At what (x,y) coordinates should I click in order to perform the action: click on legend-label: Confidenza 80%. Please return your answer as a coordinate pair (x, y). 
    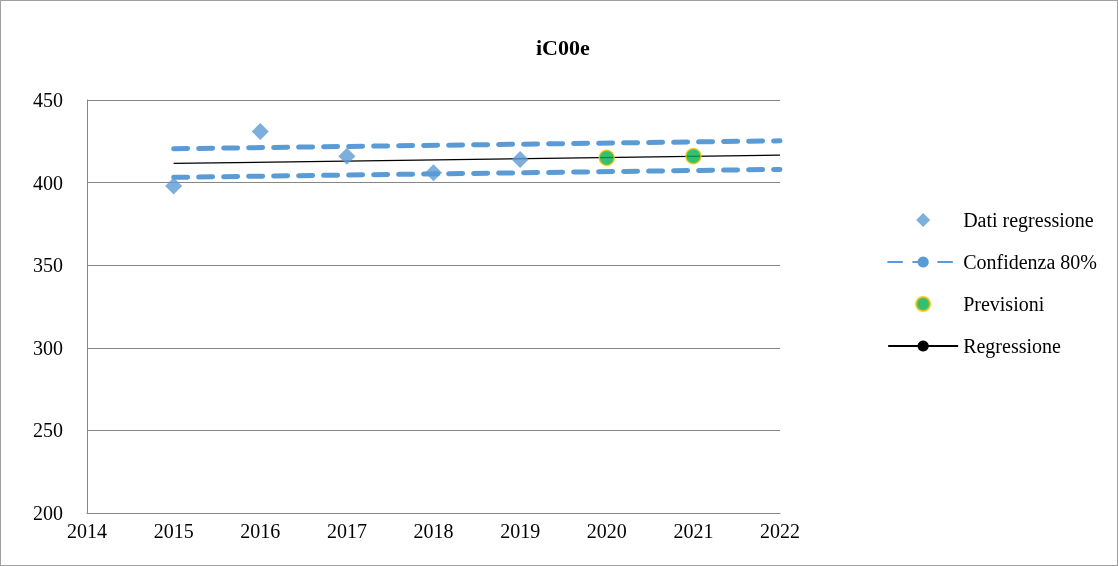
    Looking at the image, I should click on (1030, 262).